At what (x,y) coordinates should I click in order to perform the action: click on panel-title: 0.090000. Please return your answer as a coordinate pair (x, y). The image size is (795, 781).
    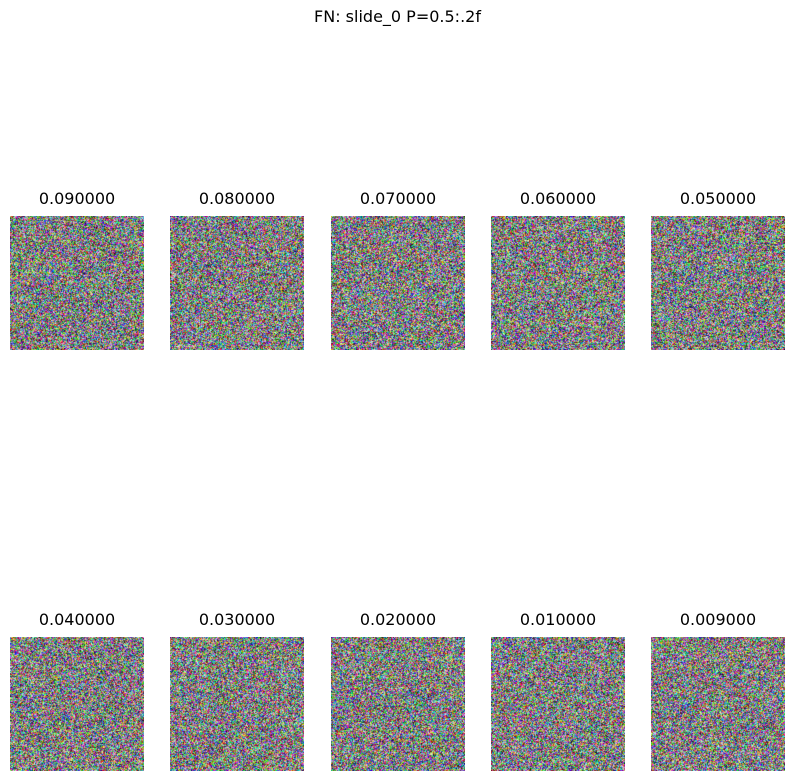
    Looking at the image, I should click on (82, 199).